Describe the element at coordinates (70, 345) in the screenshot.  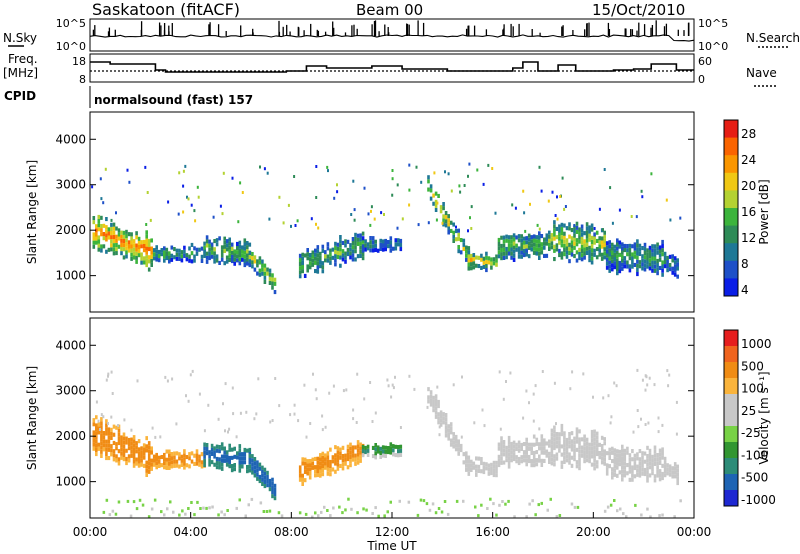
I see `y-tick-label: 4000` at that location.